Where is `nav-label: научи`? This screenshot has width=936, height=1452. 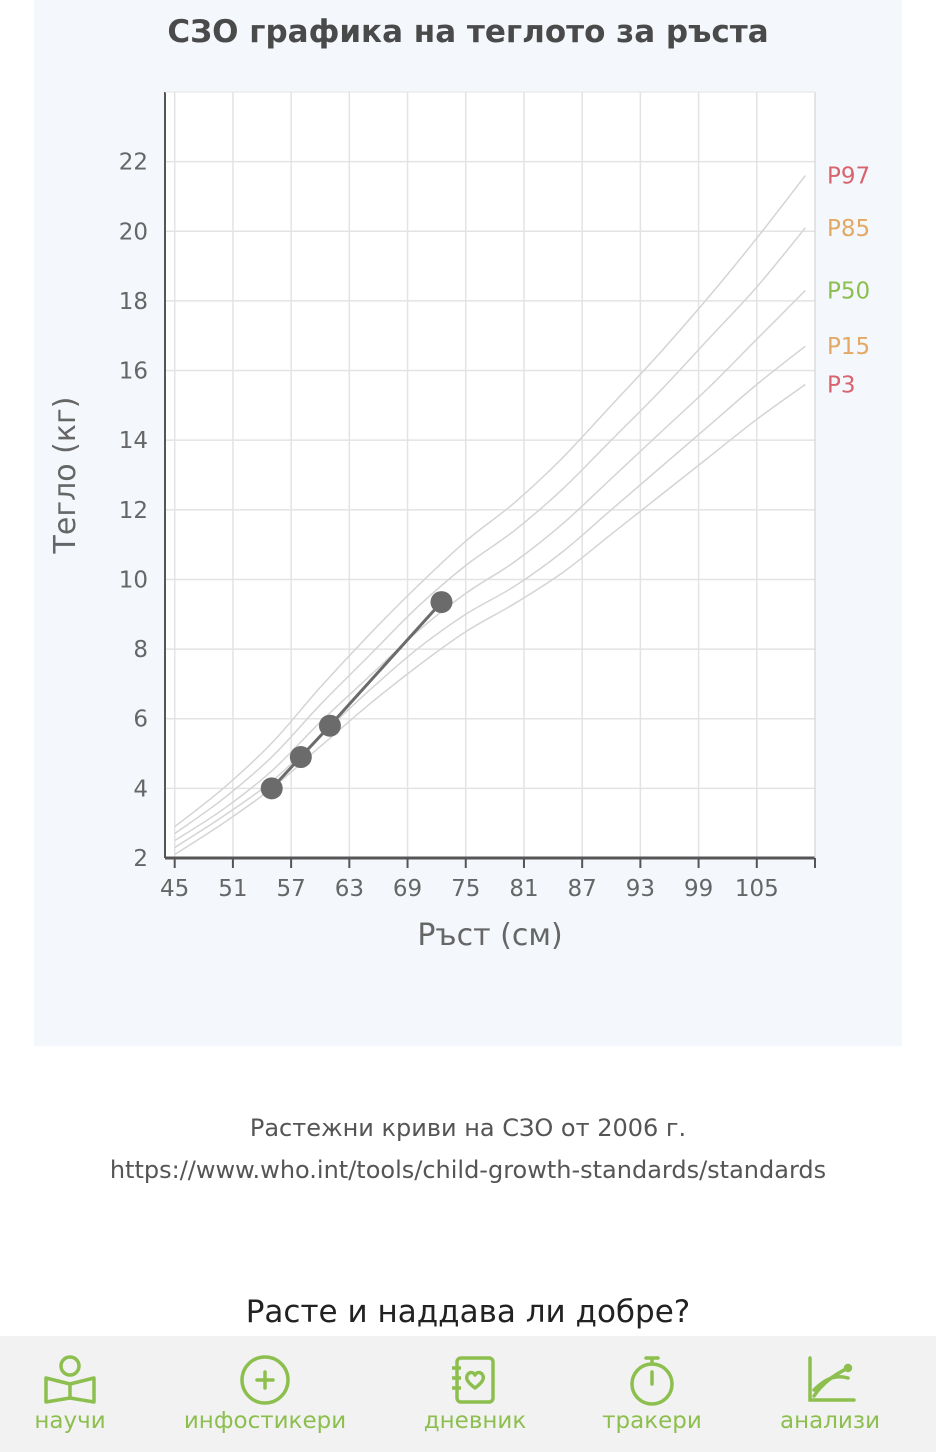 nav-label: научи is located at coordinates (70, 1421).